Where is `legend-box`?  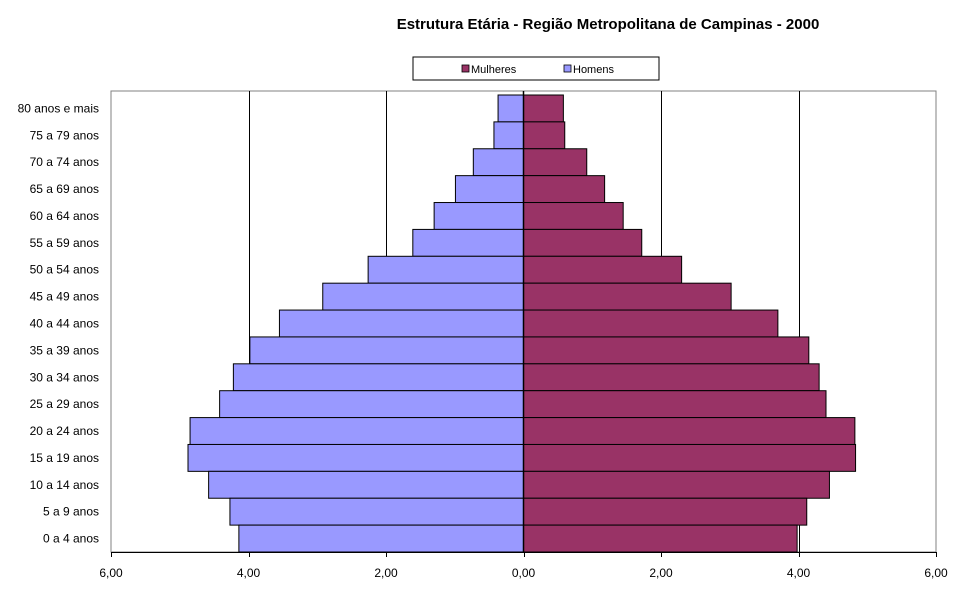
legend-box is located at coordinates (536, 68).